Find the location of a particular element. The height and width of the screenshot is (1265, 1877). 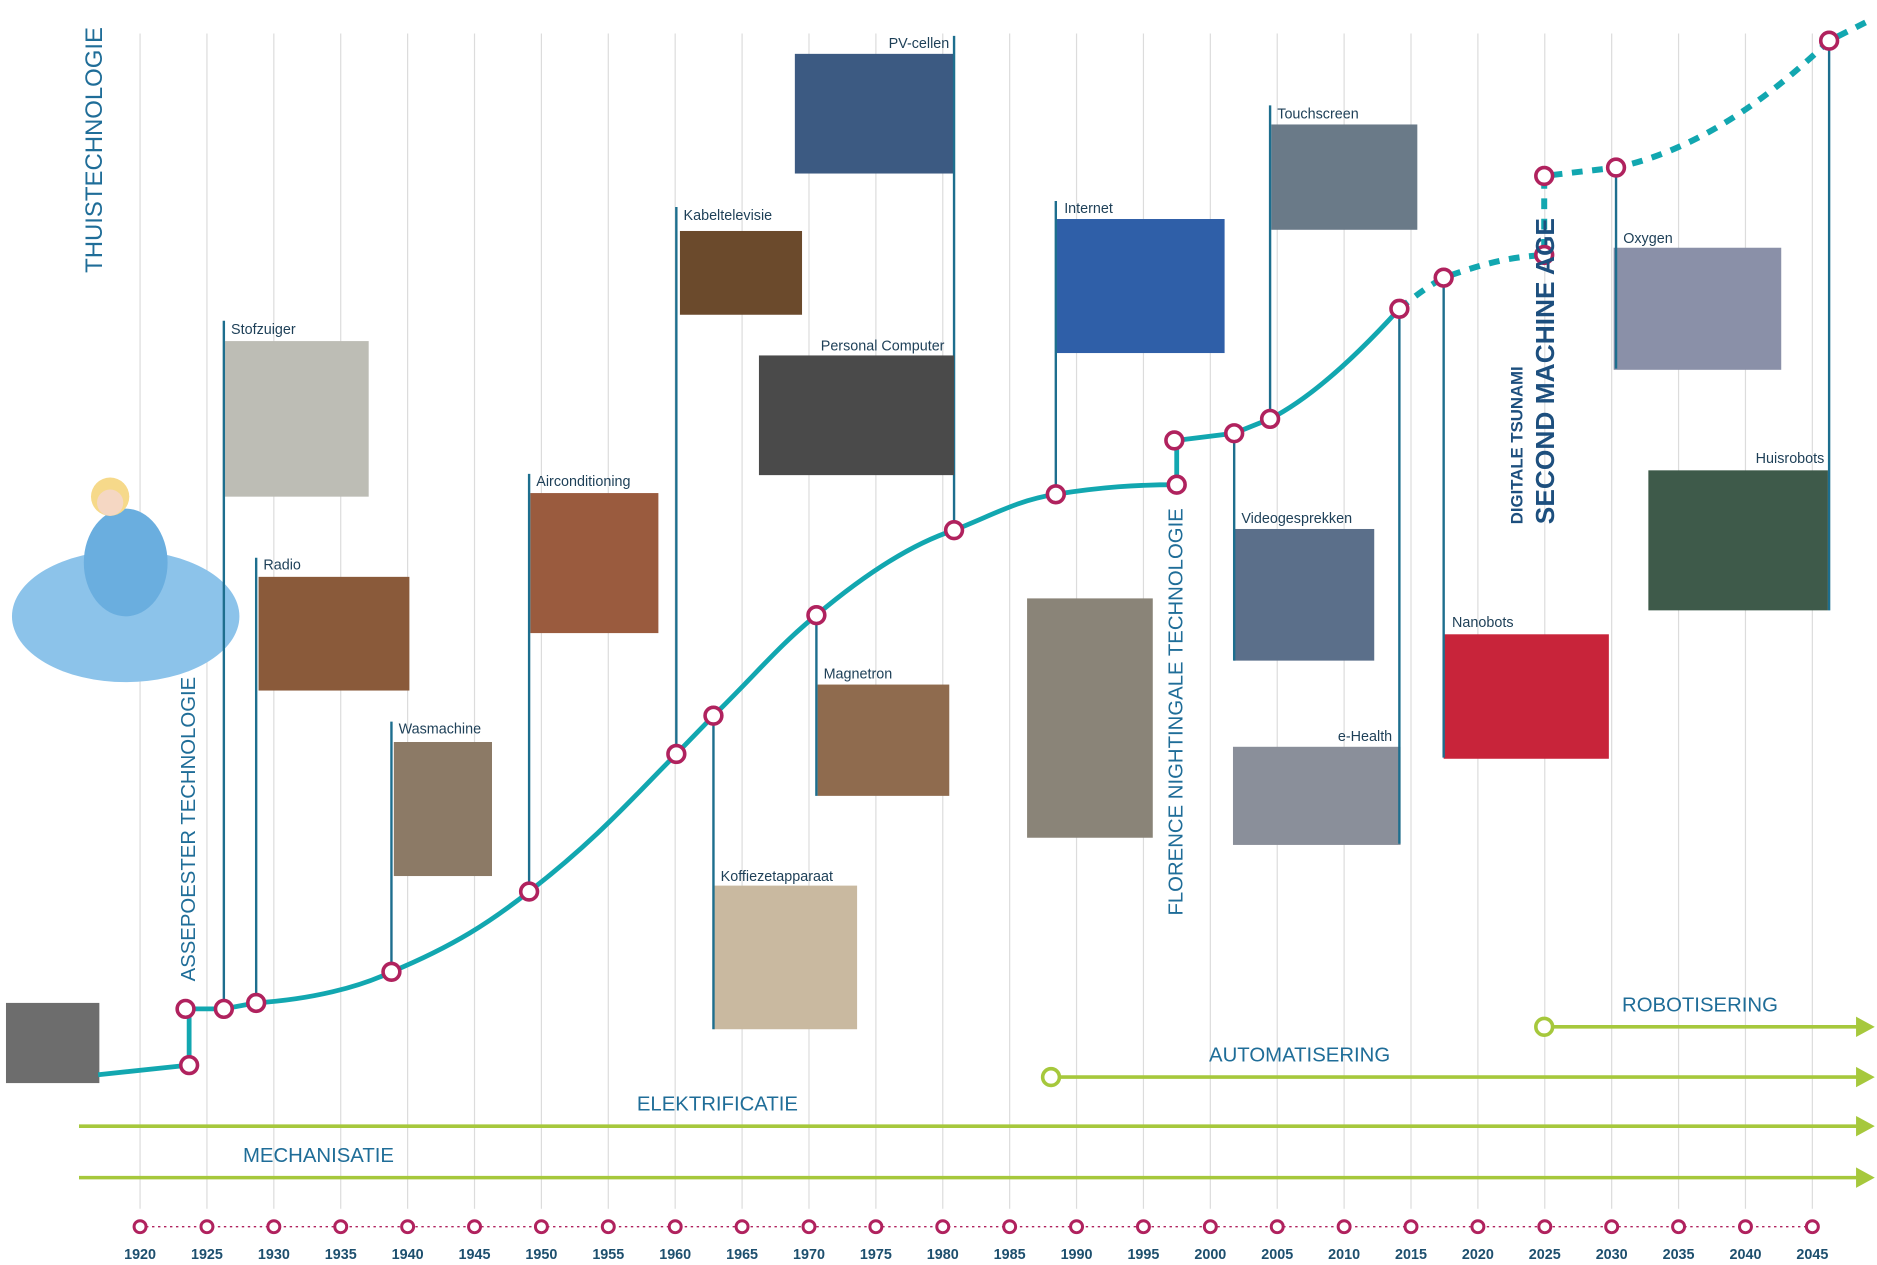

side-label: FLORENCE NIGHTINGALE TECHNOLOGIE is located at coordinates (1177, 711).